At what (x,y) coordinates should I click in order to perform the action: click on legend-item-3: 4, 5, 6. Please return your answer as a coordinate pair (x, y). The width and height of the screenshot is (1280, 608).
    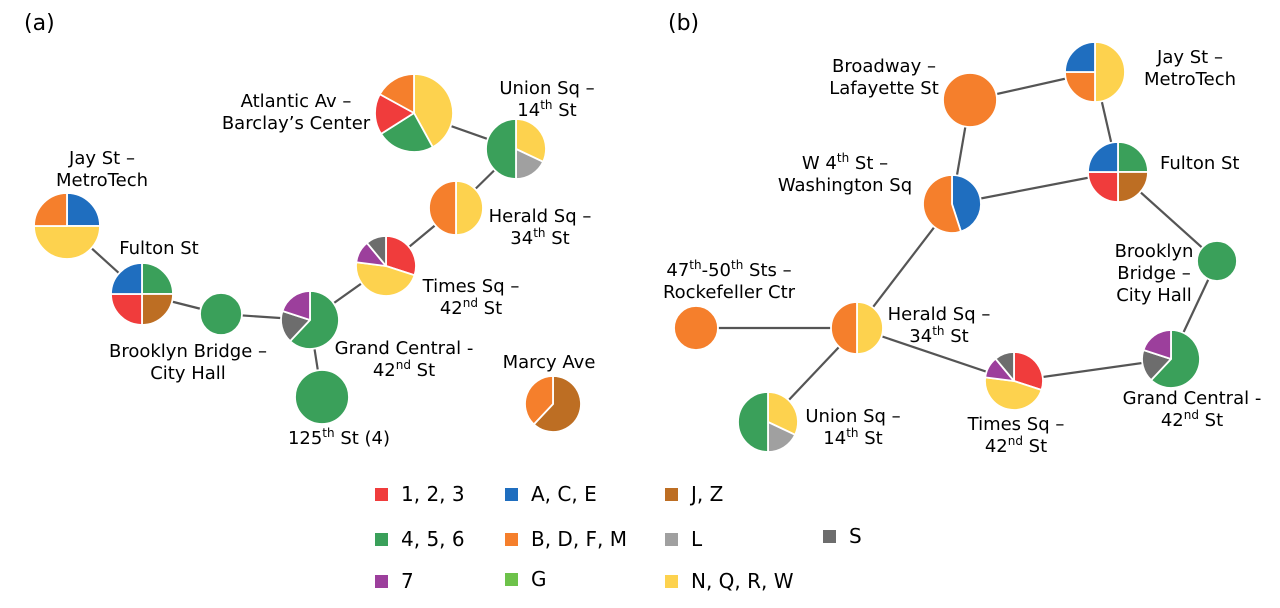
    Looking at the image, I should click on (420, 539).